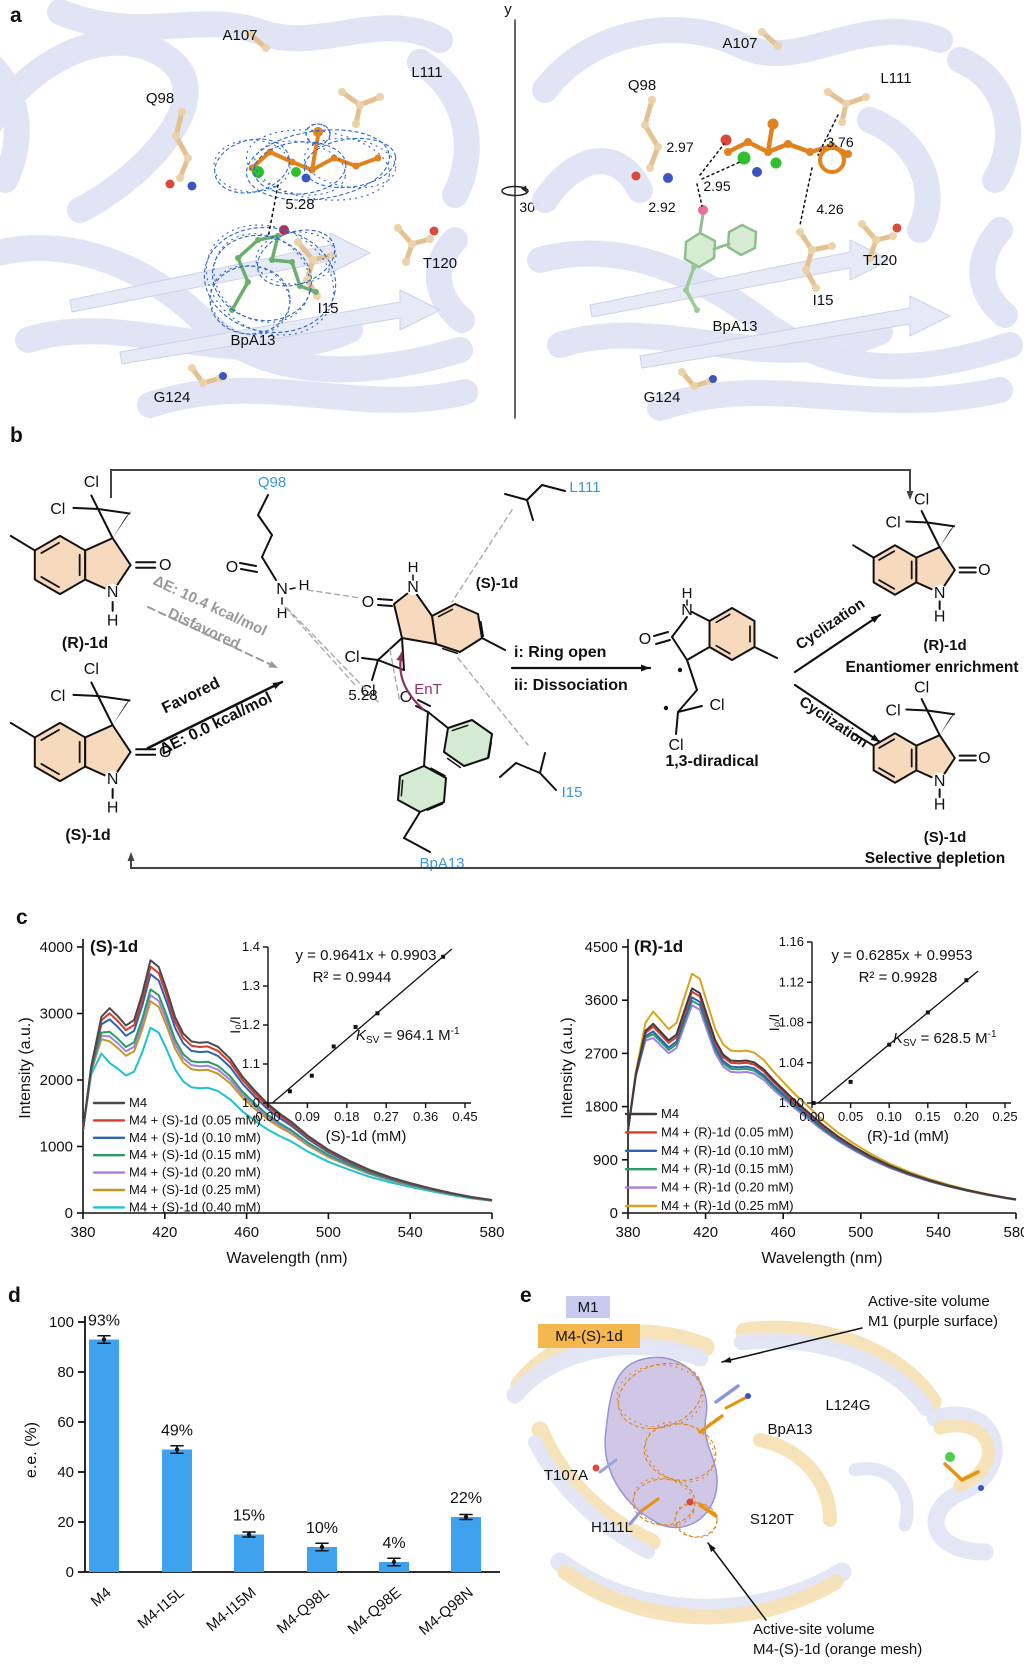  Describe the element at coordinates (658, 946) in the screenshot. I see `chart-title: (R)-1d` at that location.